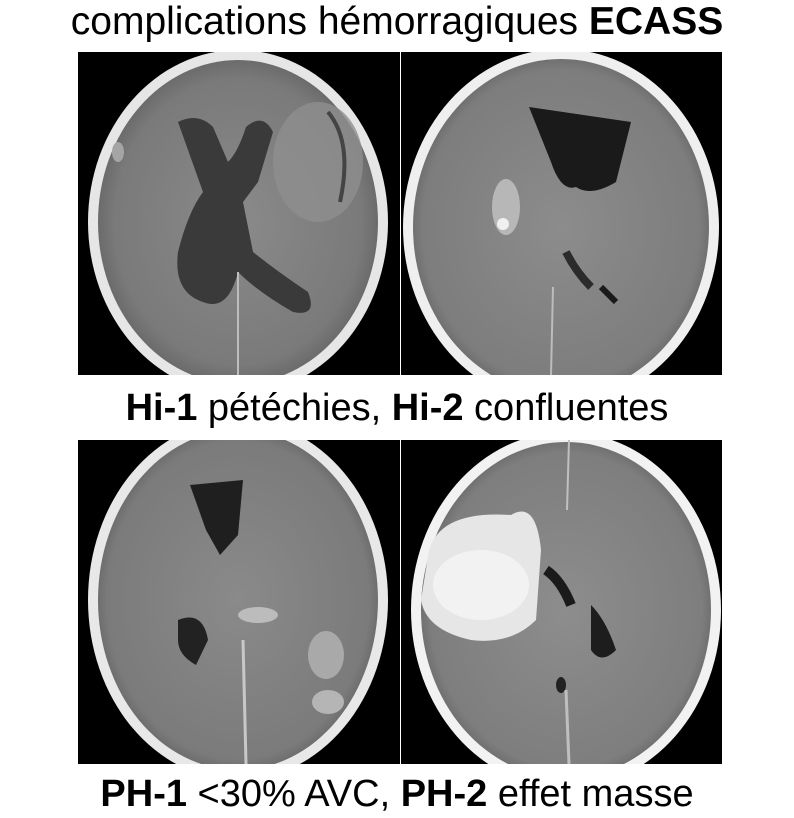  I want to click on page-title: complications hémorragiques ECASS, so click(397, 21).